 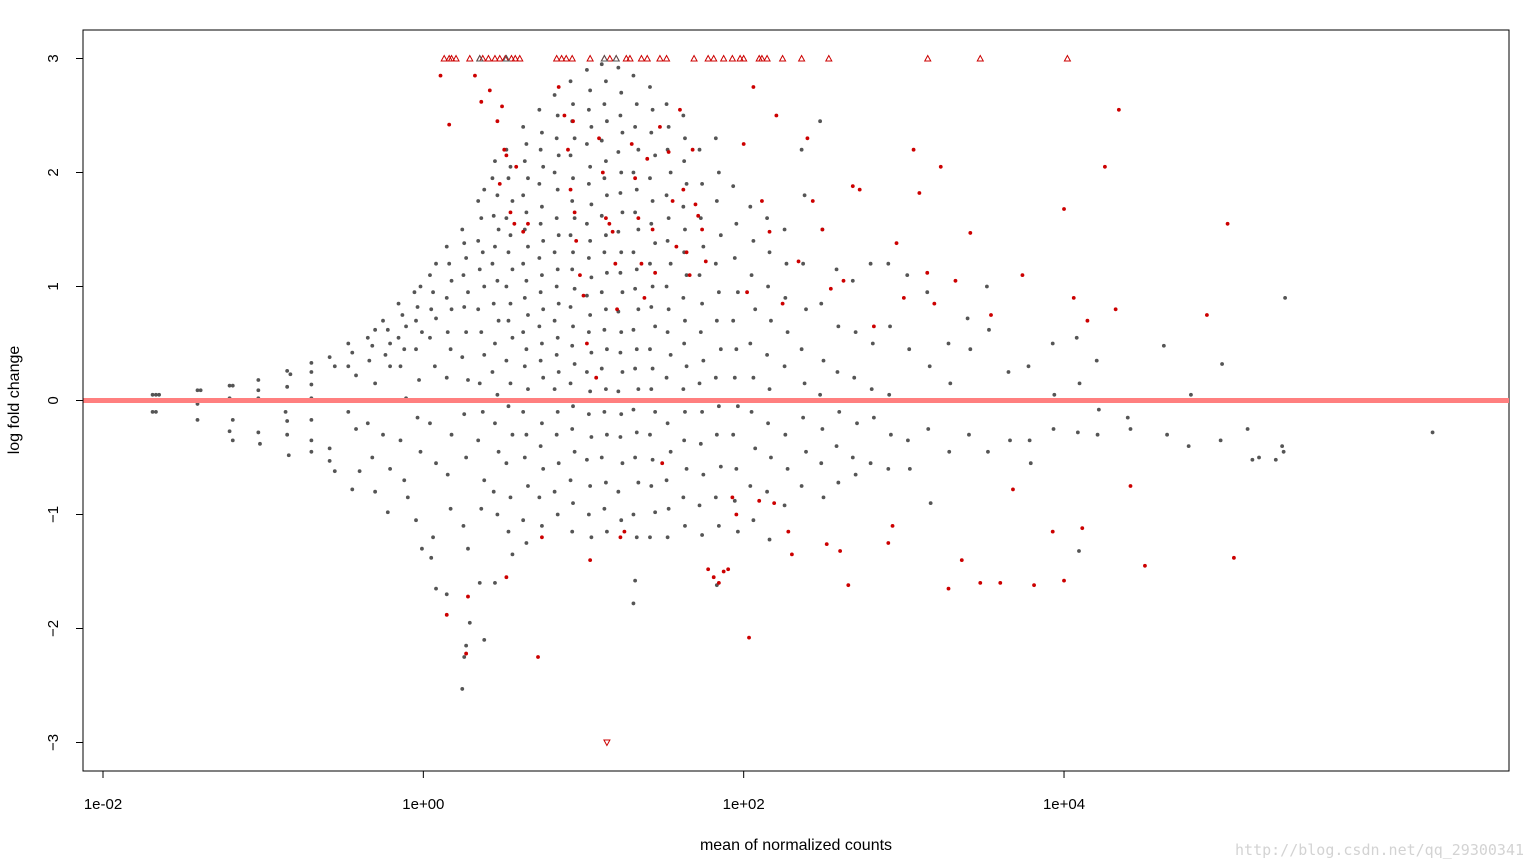 What do you see at coordinates (53, 286) in the screenshot?
I see `y-tick-label: 1` at bounding box center [53, 286].